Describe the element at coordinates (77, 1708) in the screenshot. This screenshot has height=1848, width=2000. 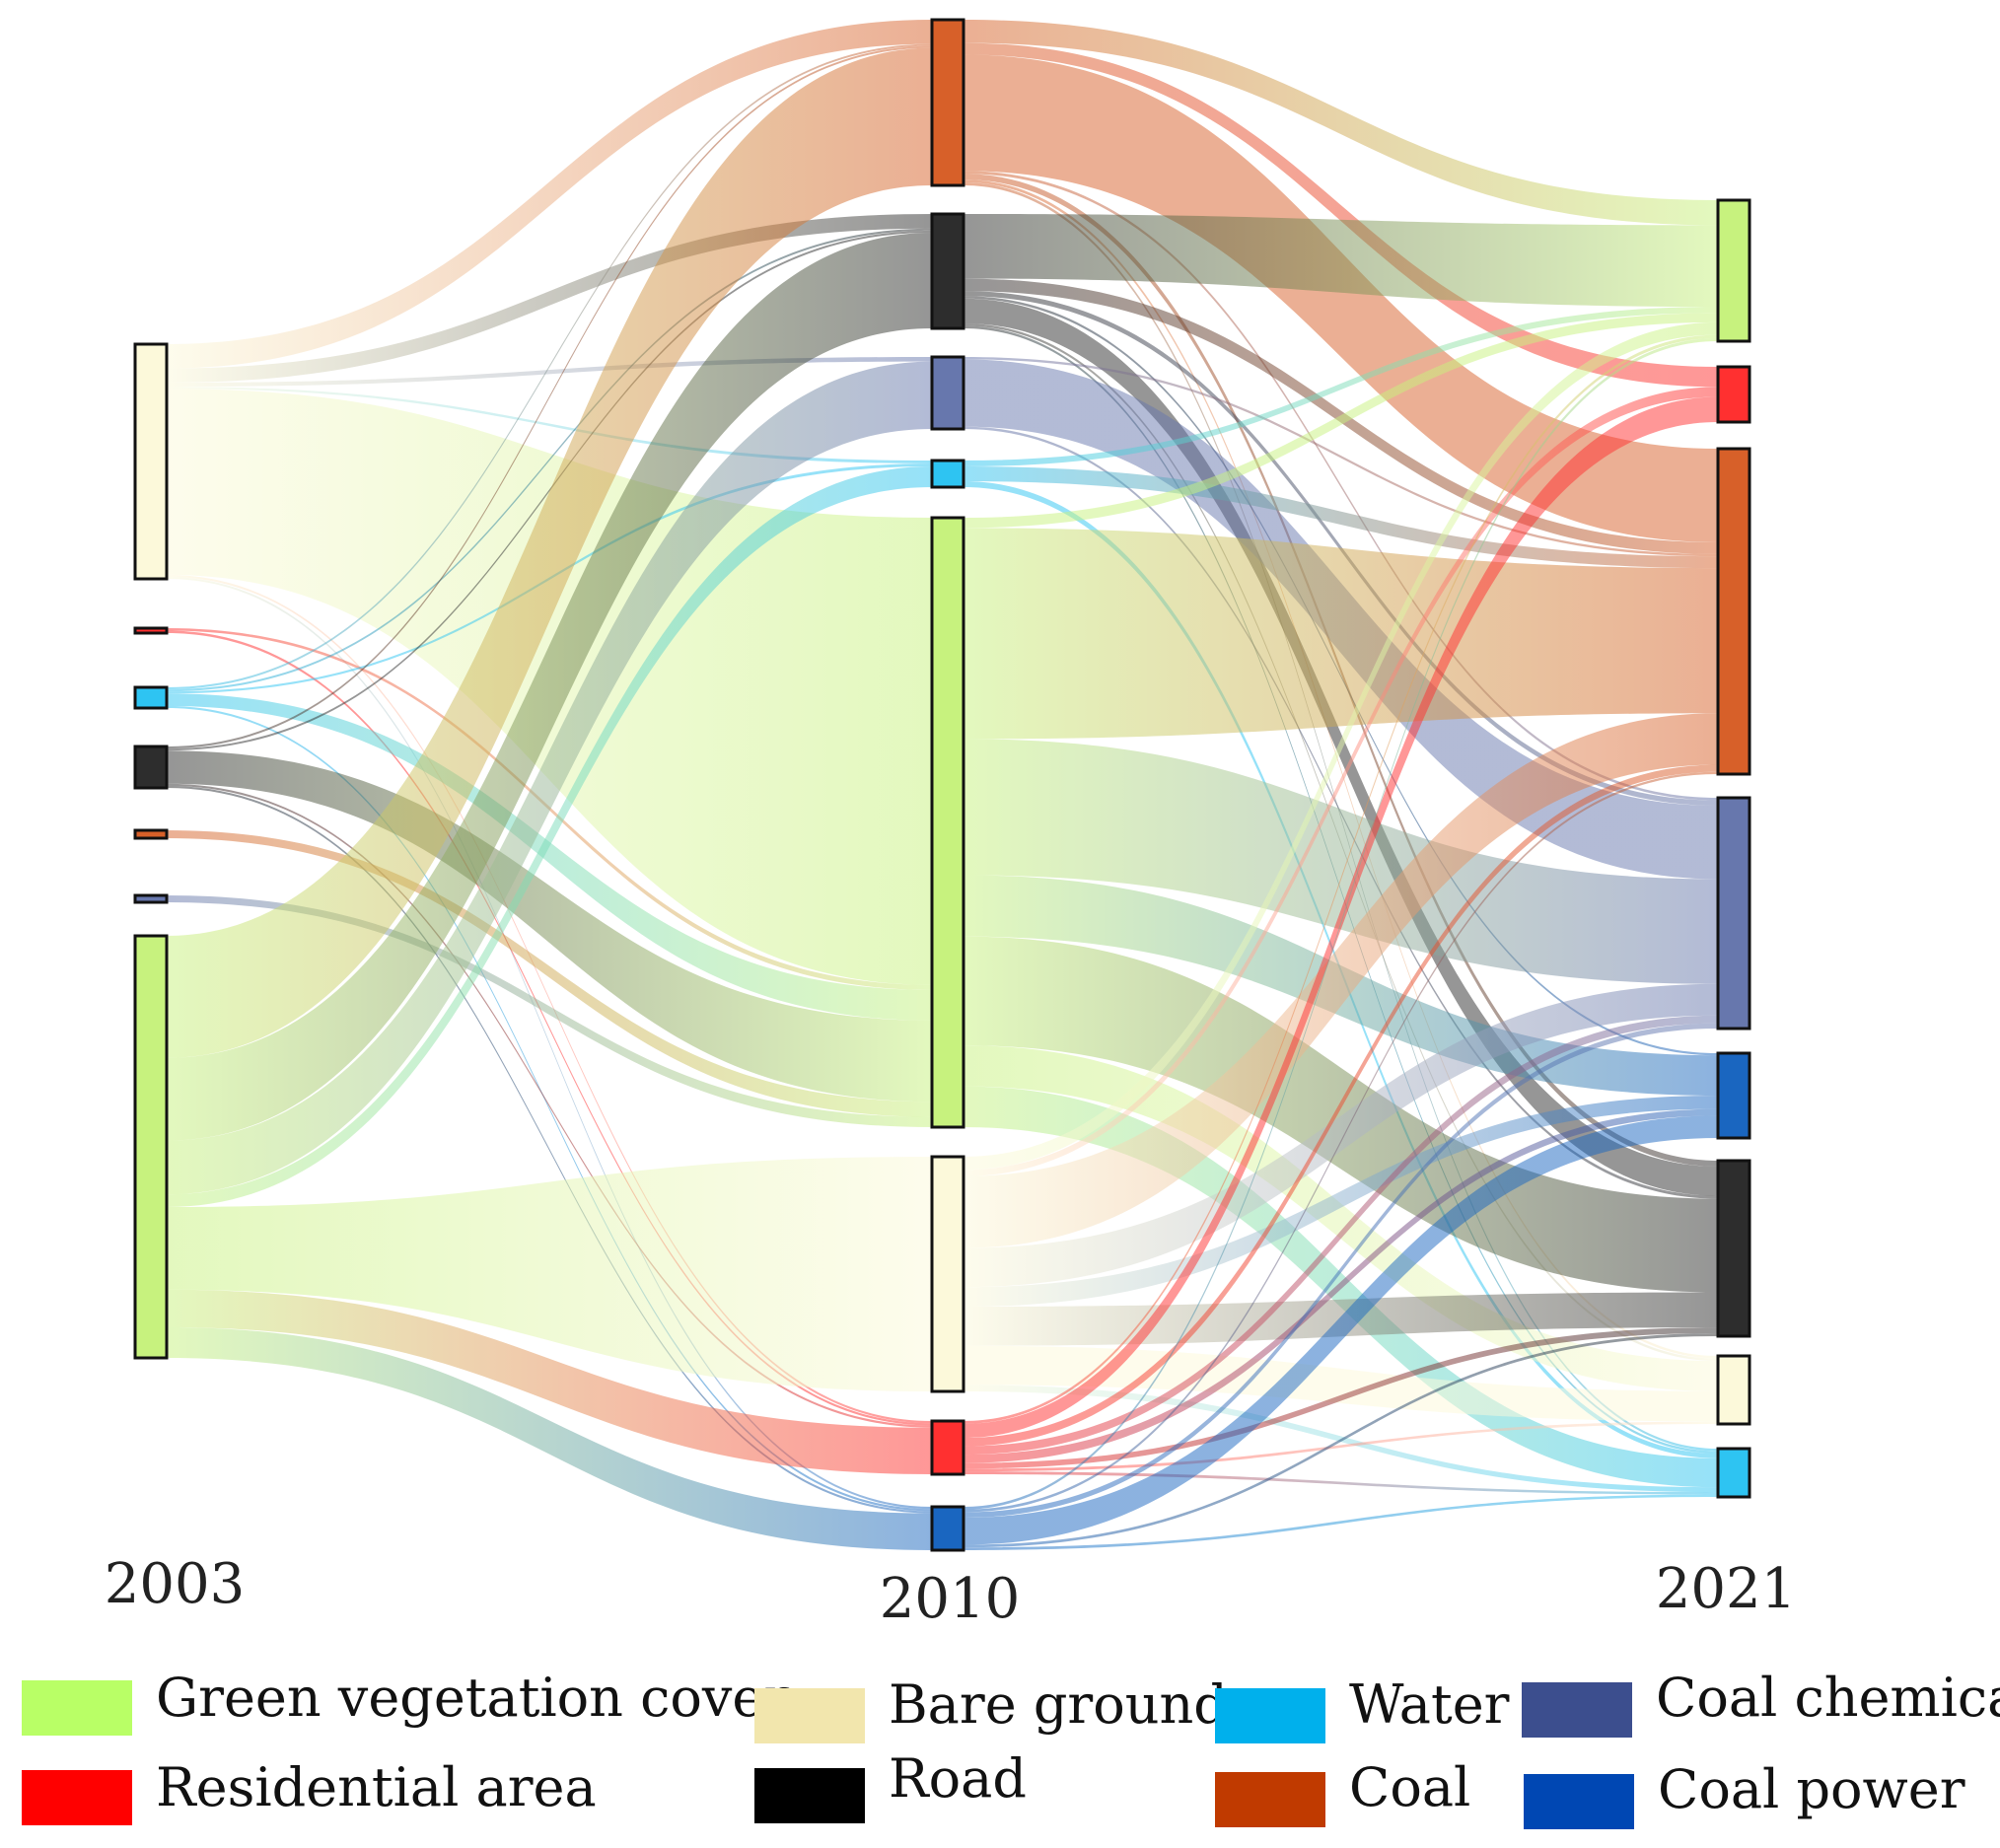
I see `legend-swatch-green` at that location.